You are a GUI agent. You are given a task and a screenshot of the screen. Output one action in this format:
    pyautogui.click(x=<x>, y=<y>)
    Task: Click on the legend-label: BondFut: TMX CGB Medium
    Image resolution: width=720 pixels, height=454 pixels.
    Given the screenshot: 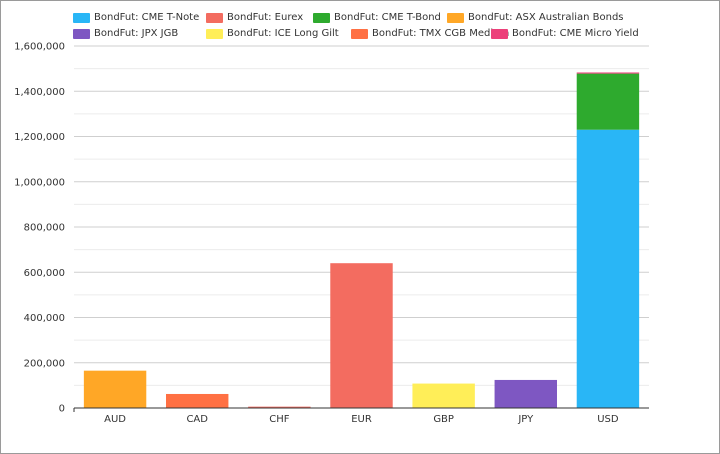 What is the action you would take?
    pyautogui.click(x=441, y=33)
    